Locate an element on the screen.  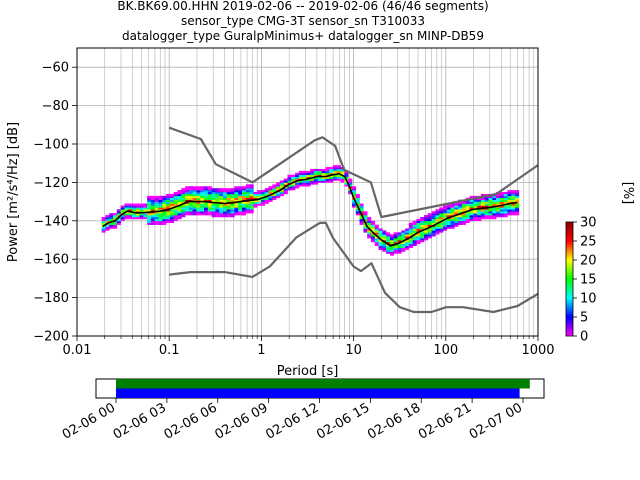
noise-model-low-curve is located at coordinates (354, 267).